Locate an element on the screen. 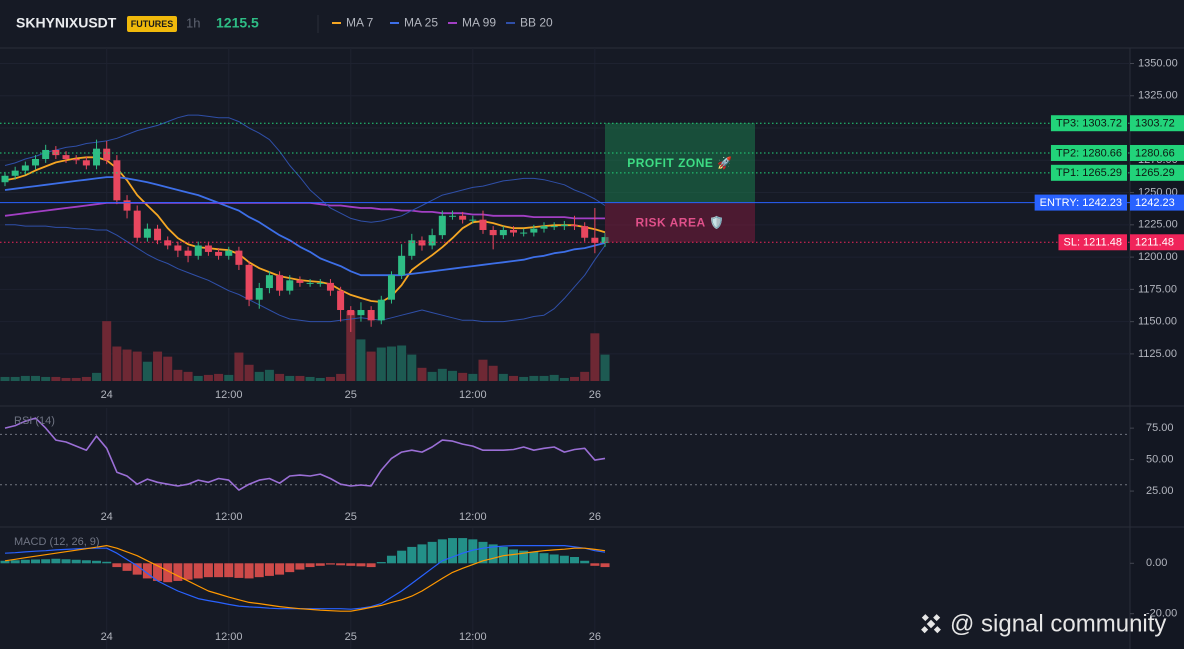 This screenshot has height=649, width=1184. legend-label: MA 25 is located at coordinates (421, 23).